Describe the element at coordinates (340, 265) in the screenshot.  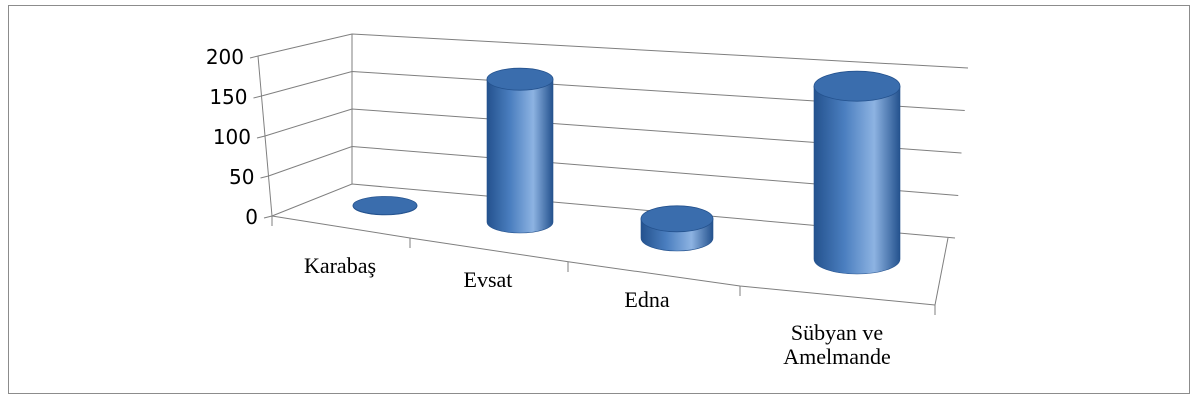
I see `x-category-label: Karabaş` at that location.